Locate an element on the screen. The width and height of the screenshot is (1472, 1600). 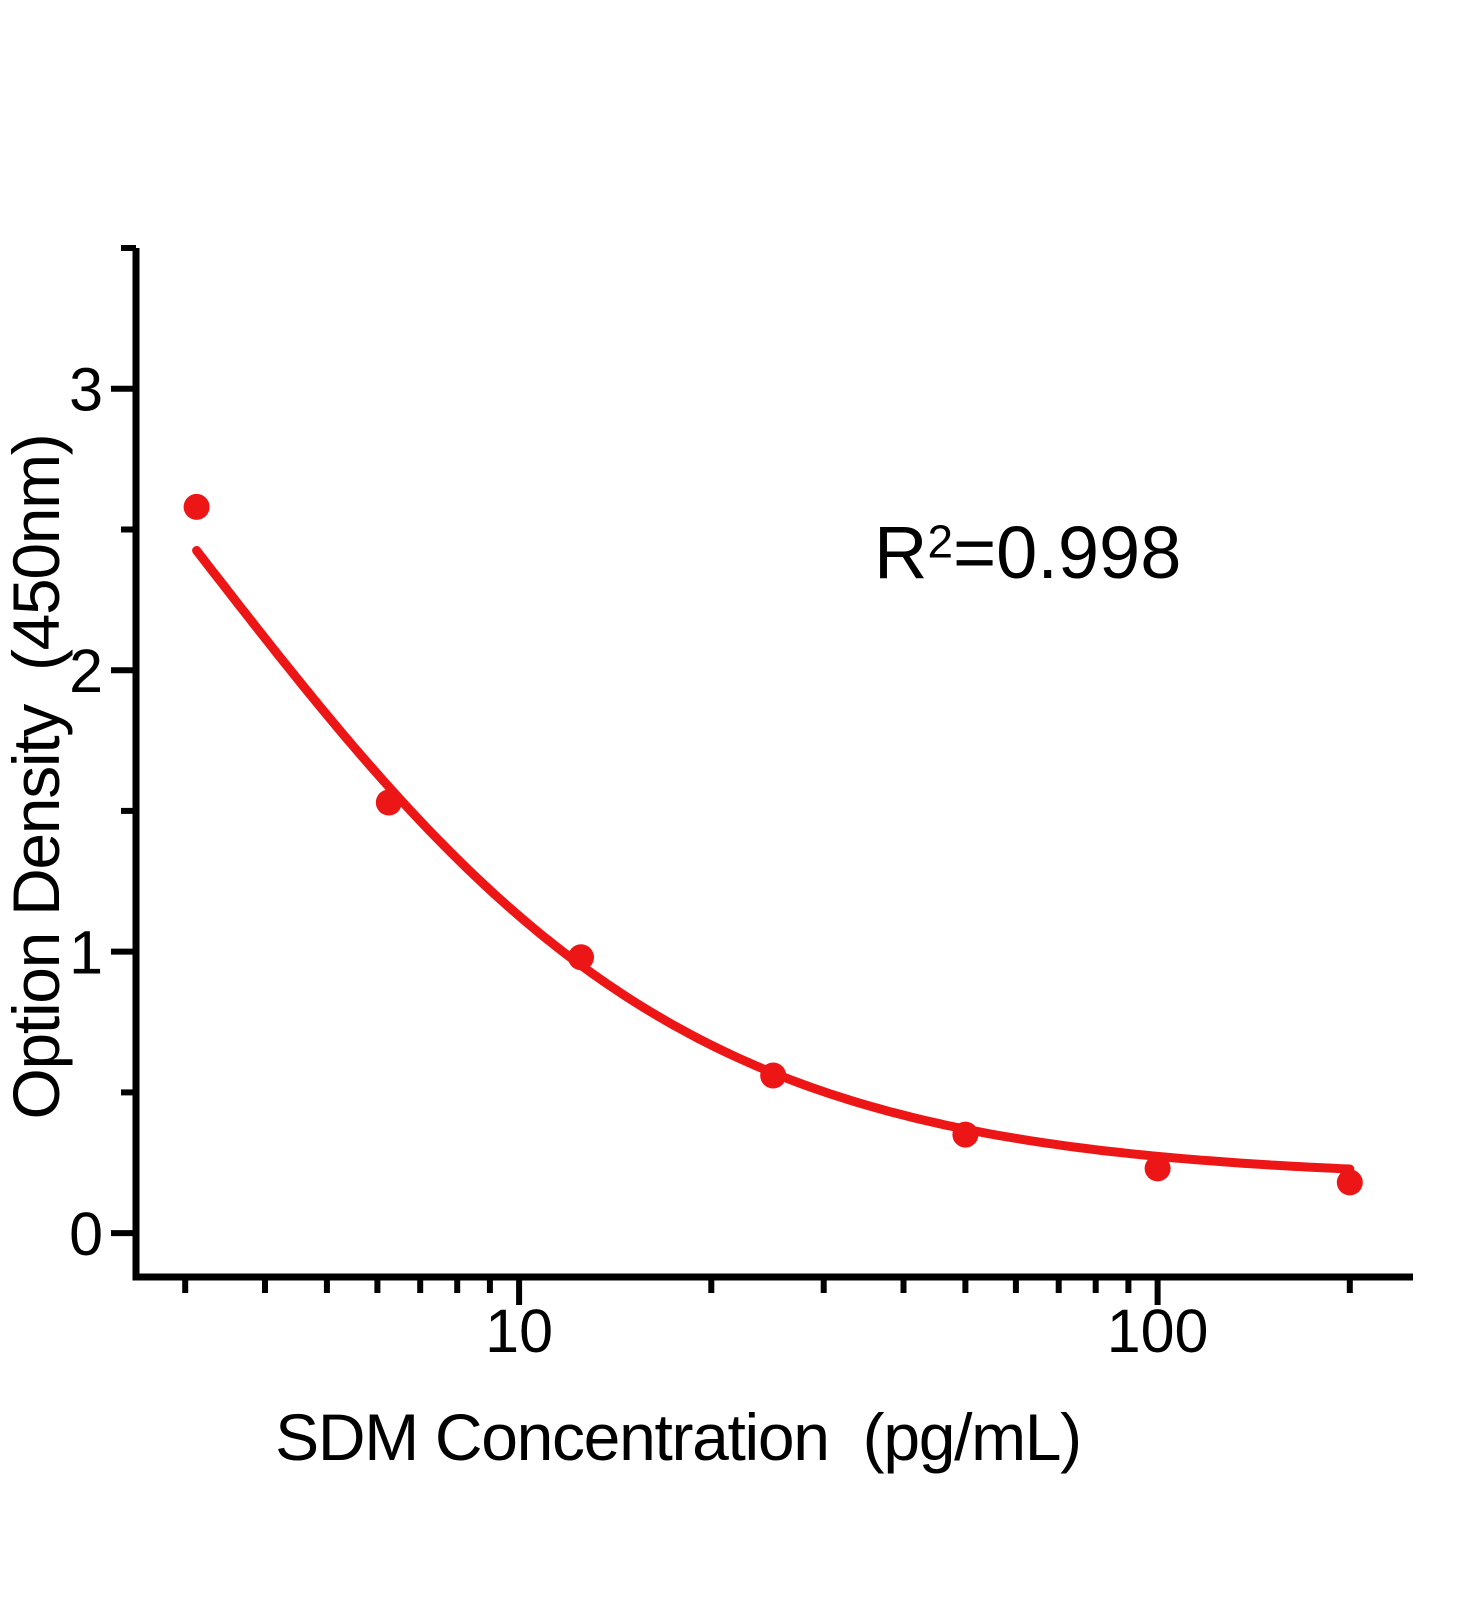
x-tick-label: 100 is located at coordinates (1158, 1331).